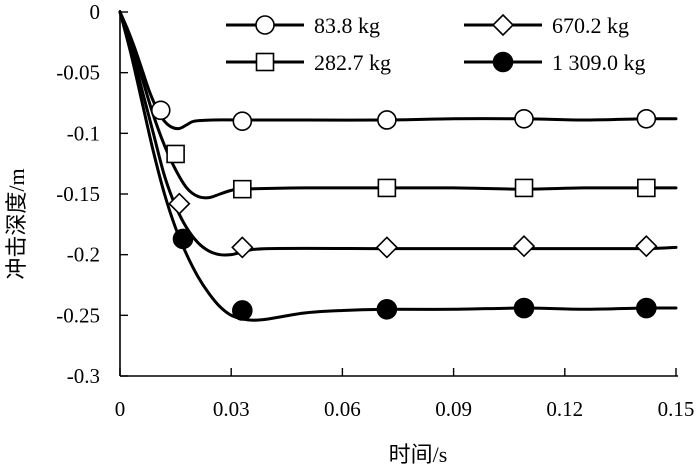 The height and width of the screenshot is (472, 700). I want to click on y-tick-label: 0, so click(95, 12).